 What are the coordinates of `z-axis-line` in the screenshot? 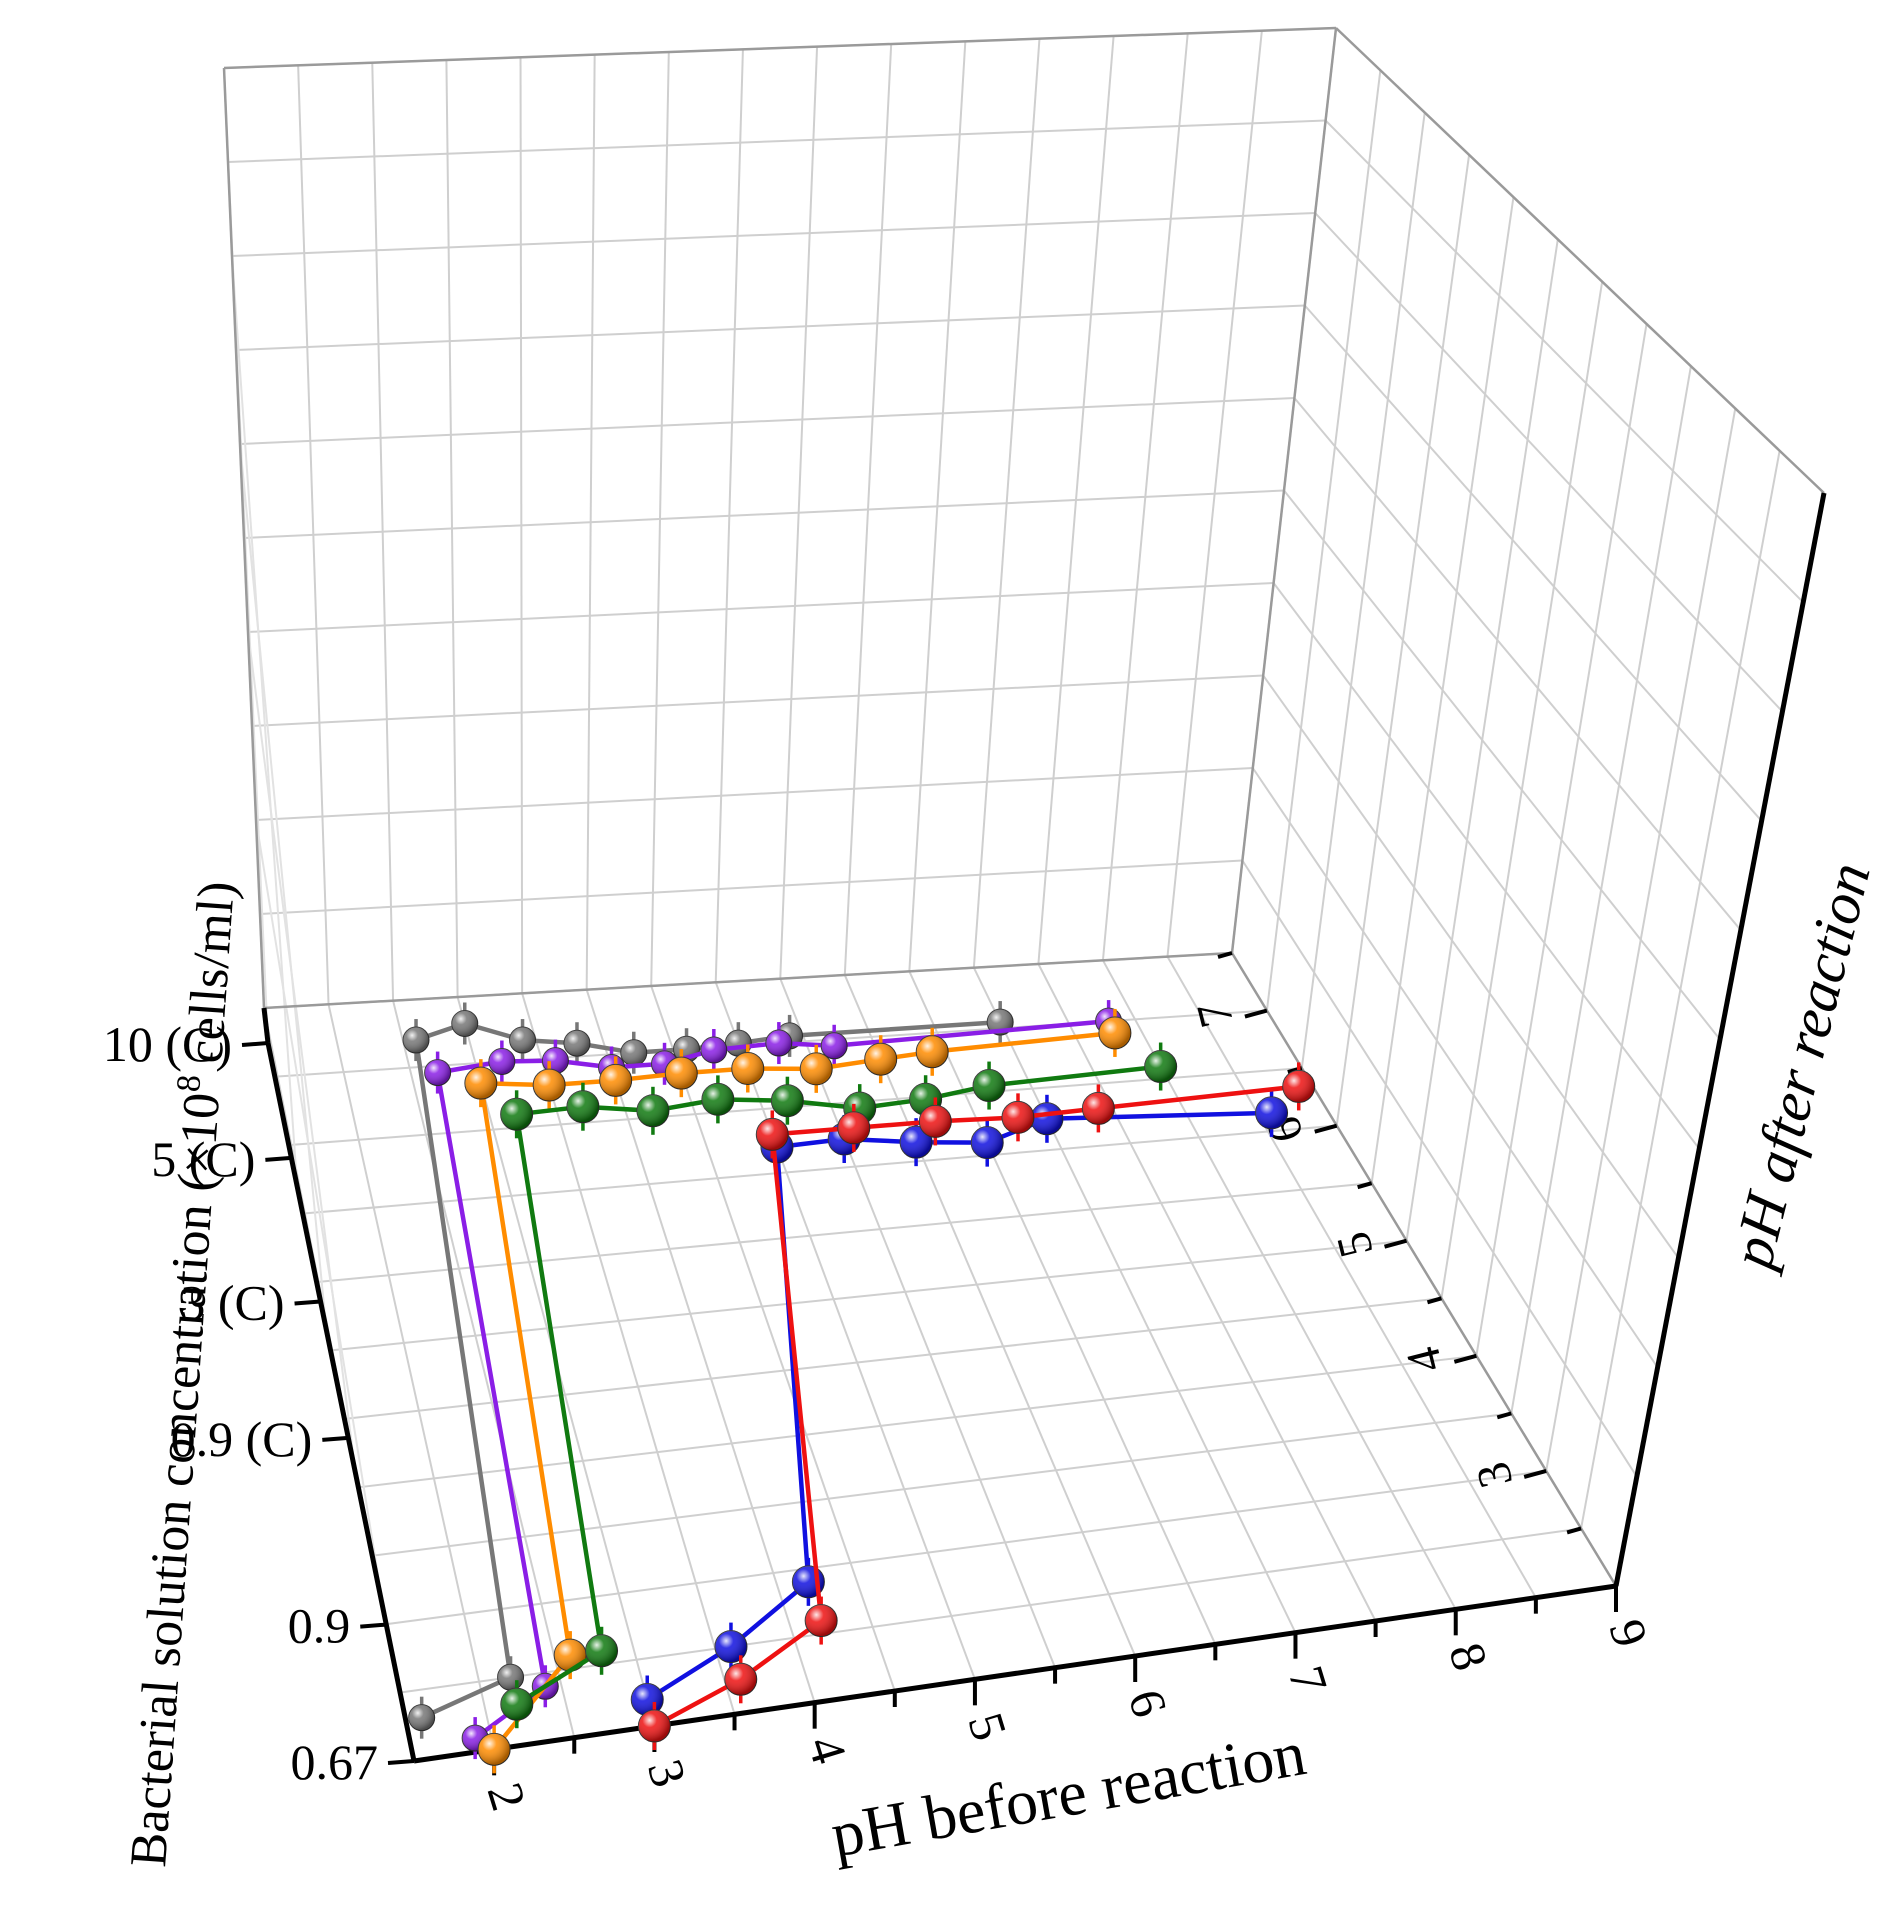 It's located at (341, 1402).